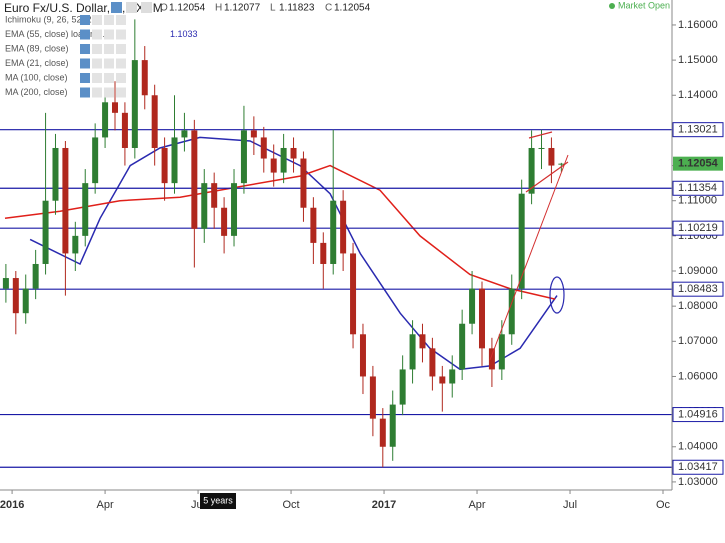 This screenshot has width=725, height=543. I want to click on ohlc-value: 1.12077, so click(242, 8).